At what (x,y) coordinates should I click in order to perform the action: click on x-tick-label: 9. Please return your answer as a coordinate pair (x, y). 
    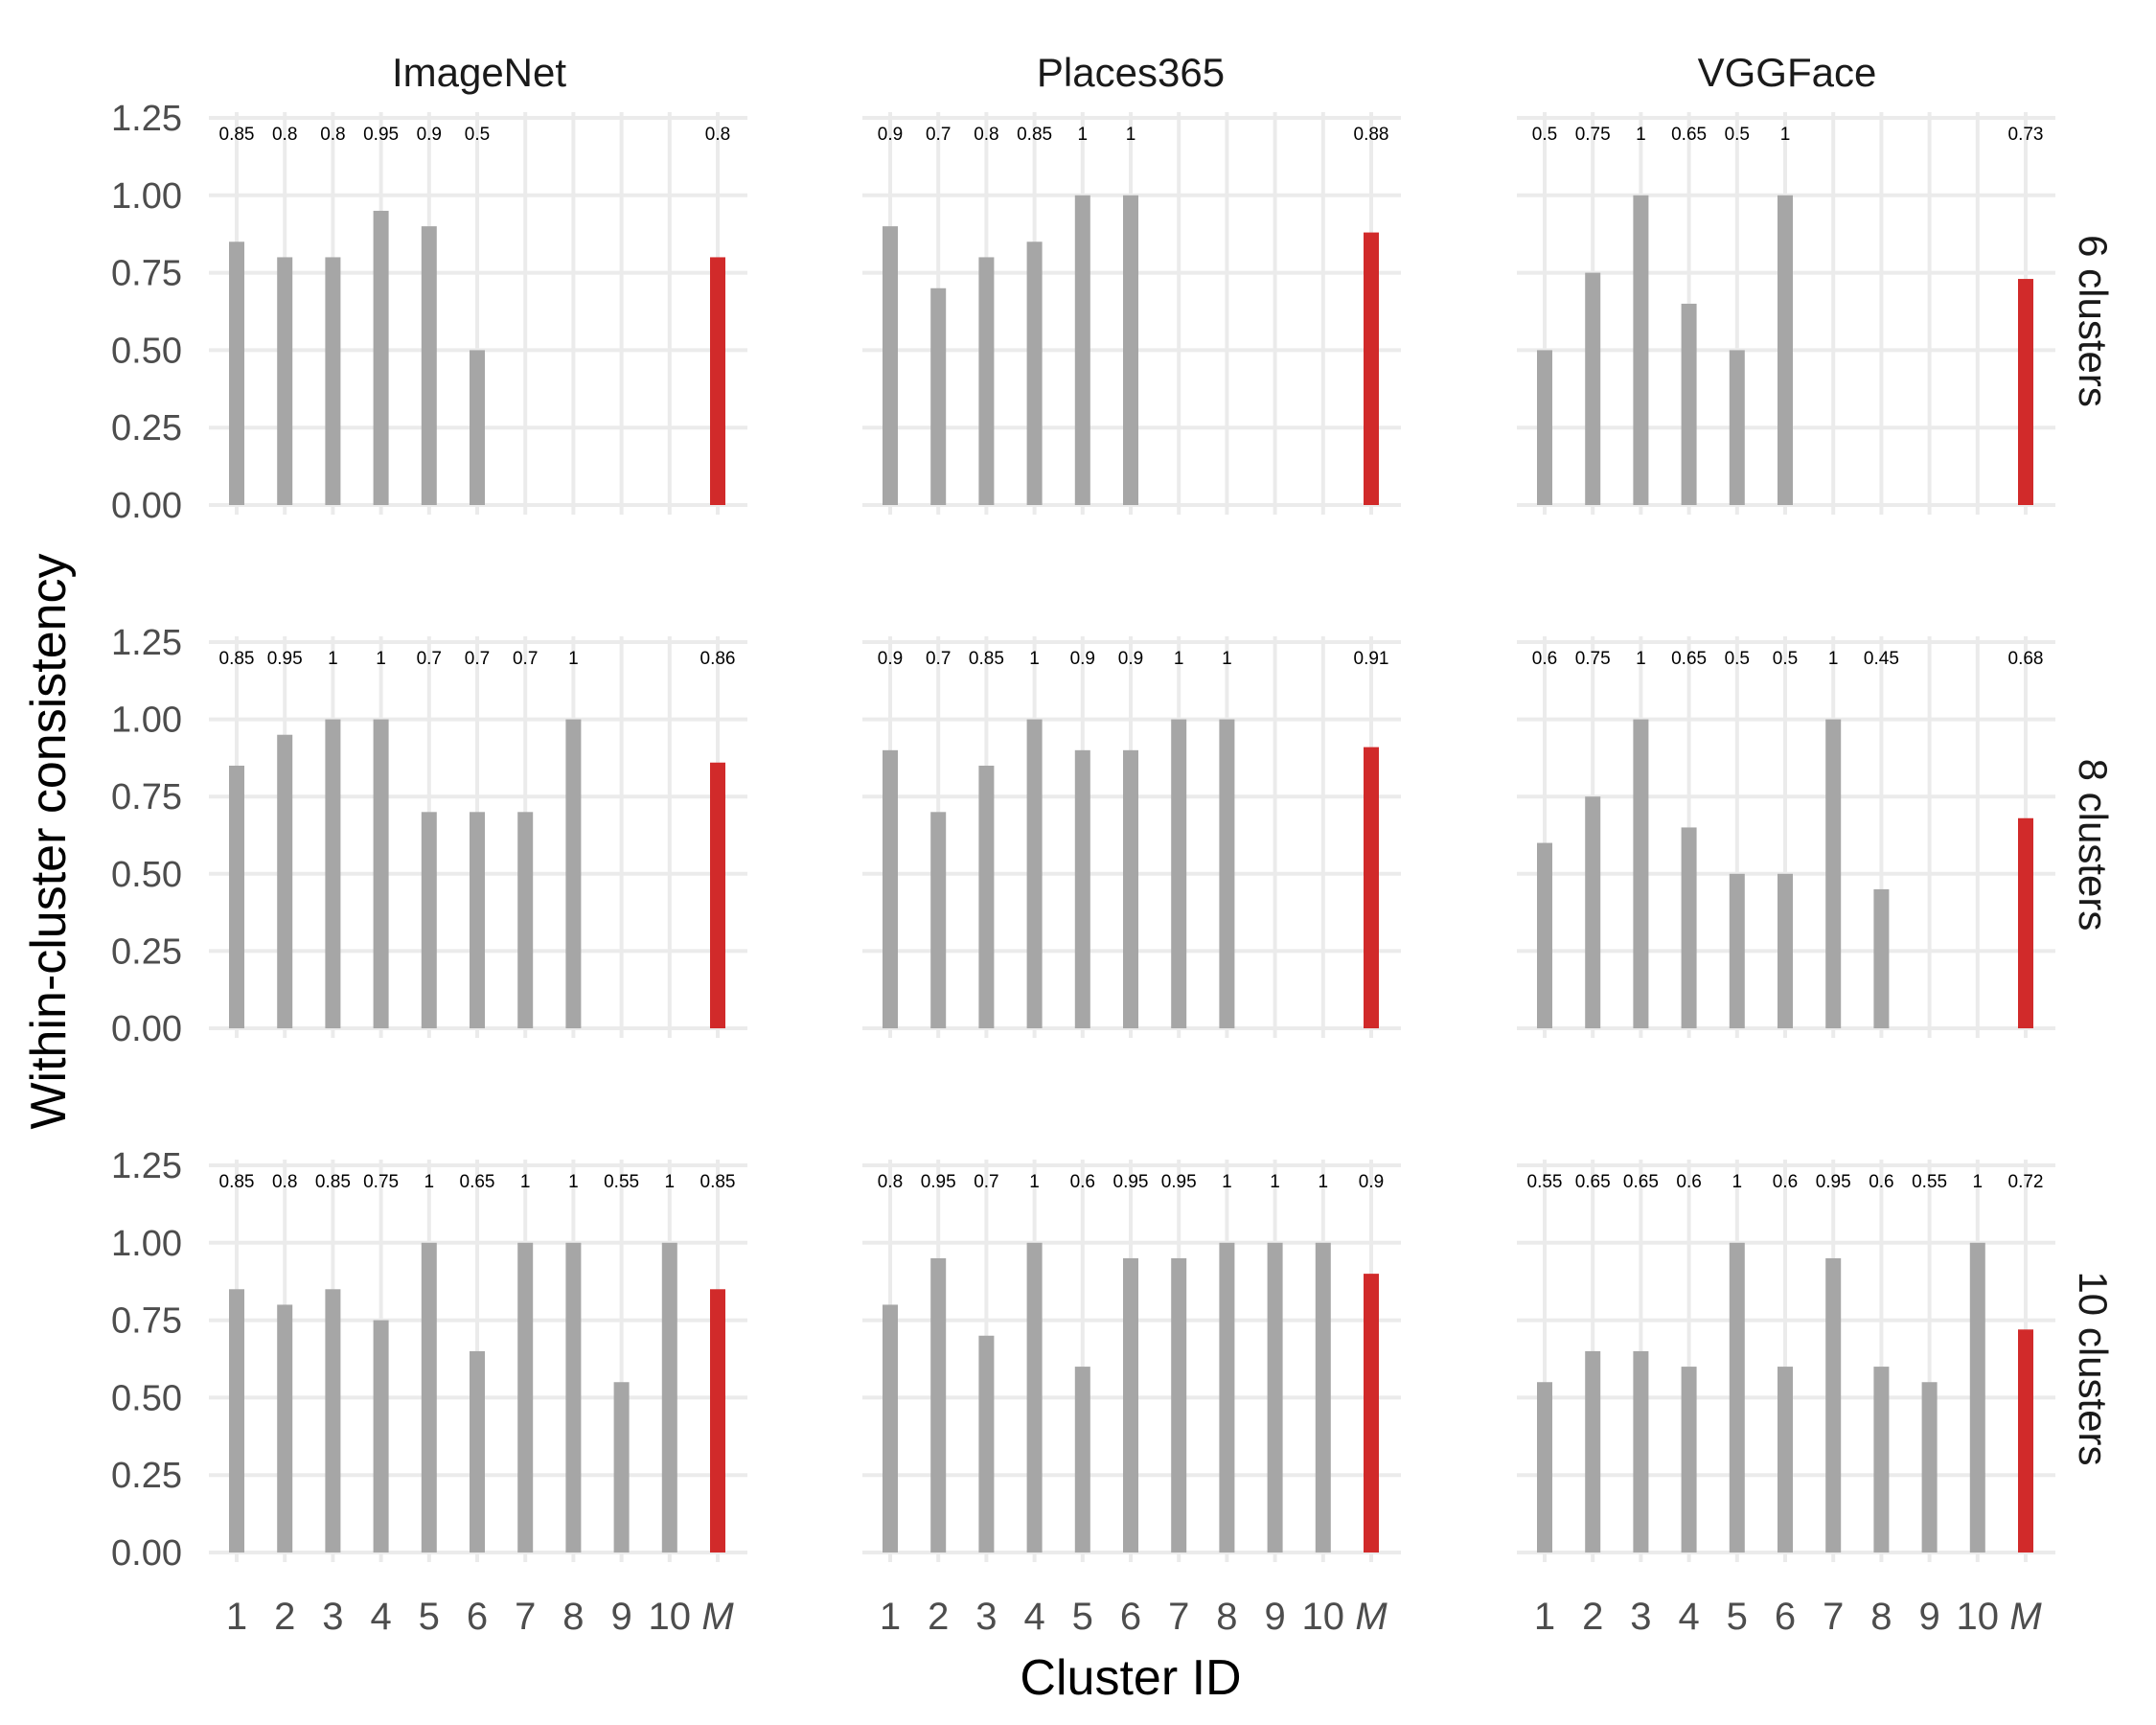
    Looking at the image, I should click on (1274, 1617).